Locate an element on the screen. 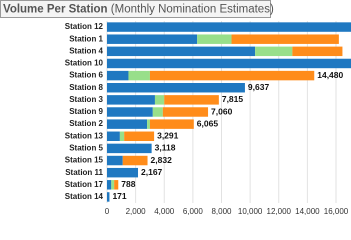 The width and height of the screenshot is (351, 240). title-box is located at coordinates (135, 9).